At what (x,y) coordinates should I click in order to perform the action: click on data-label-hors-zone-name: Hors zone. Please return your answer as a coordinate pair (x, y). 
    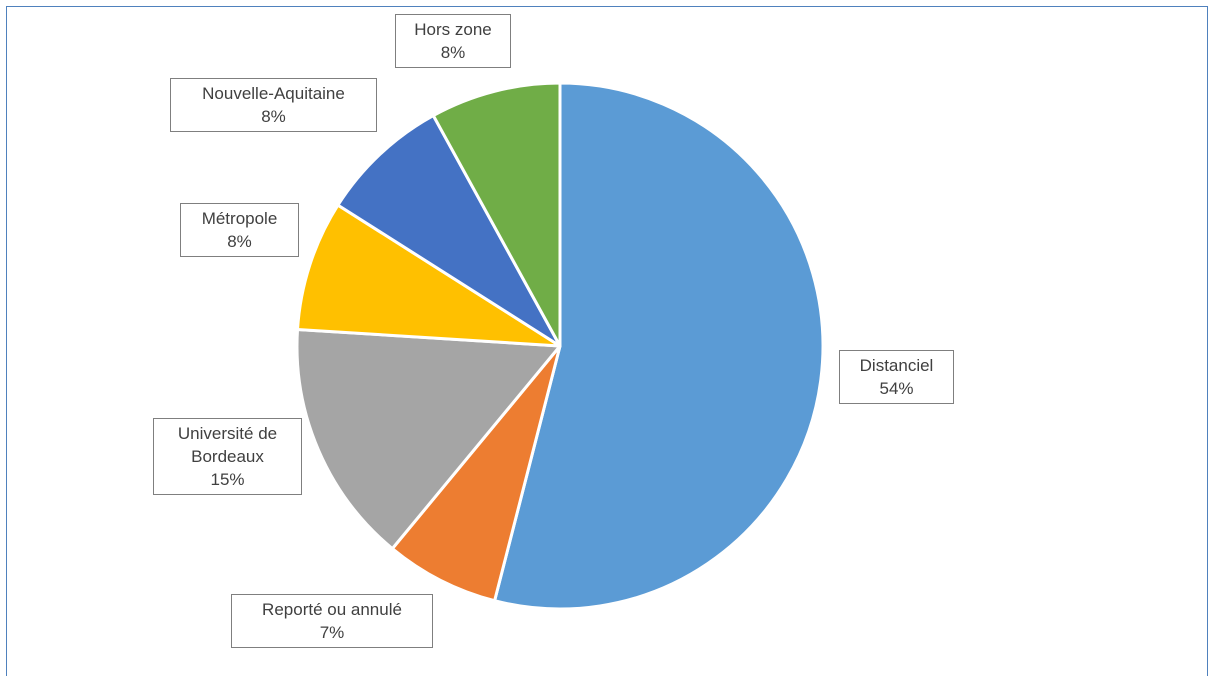
    Looking at the image, I should click on (453, 29).